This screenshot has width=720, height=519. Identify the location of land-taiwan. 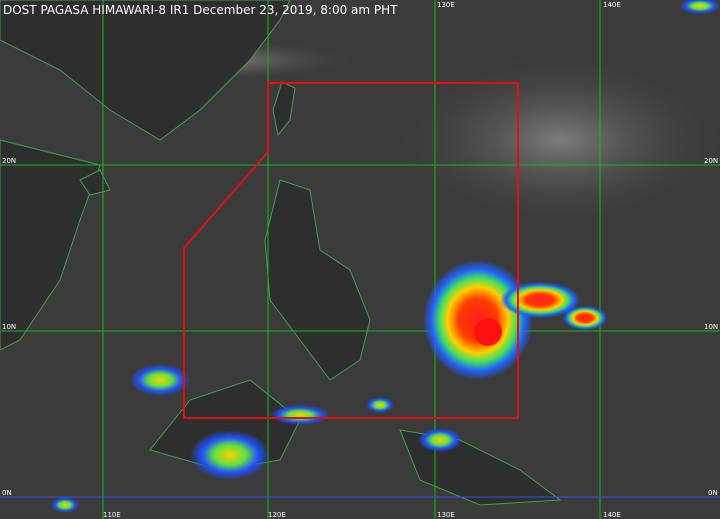
(284, 109).